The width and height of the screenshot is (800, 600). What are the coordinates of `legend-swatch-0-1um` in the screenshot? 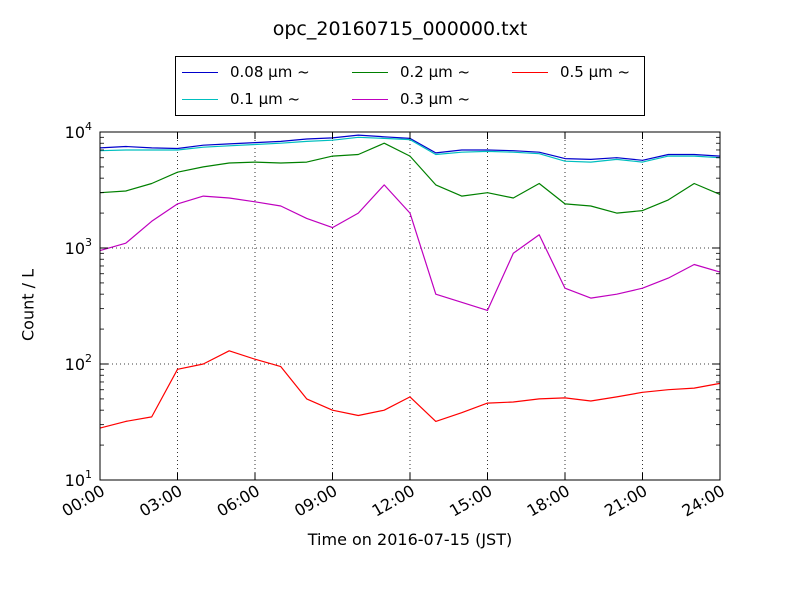 It's located at (200, 99).